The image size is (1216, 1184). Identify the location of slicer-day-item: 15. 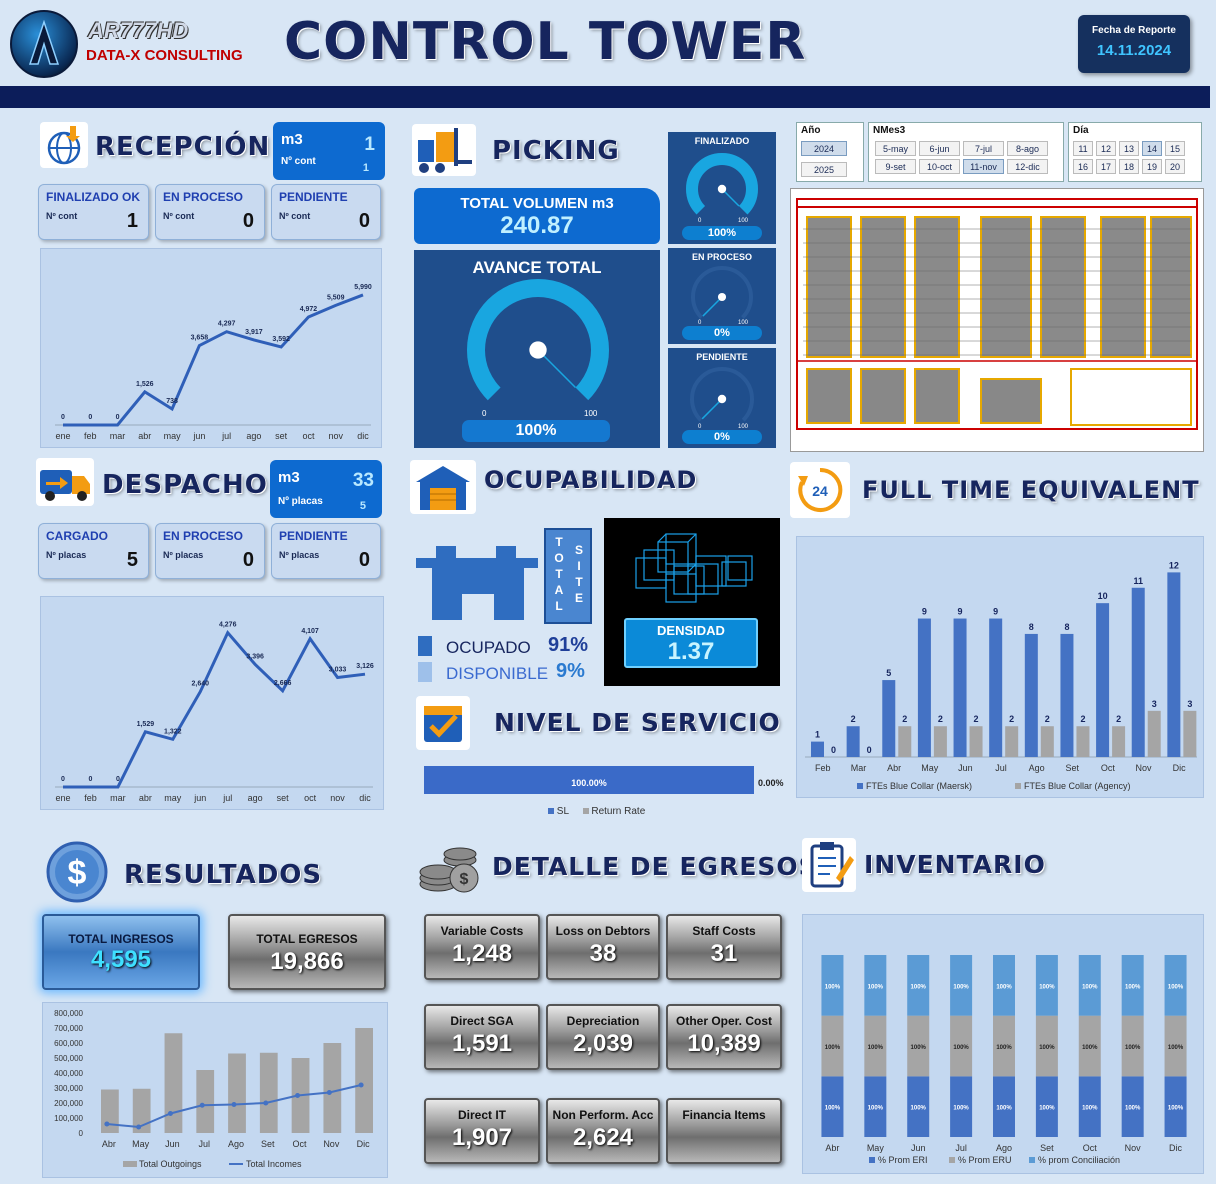
(1175, 148).